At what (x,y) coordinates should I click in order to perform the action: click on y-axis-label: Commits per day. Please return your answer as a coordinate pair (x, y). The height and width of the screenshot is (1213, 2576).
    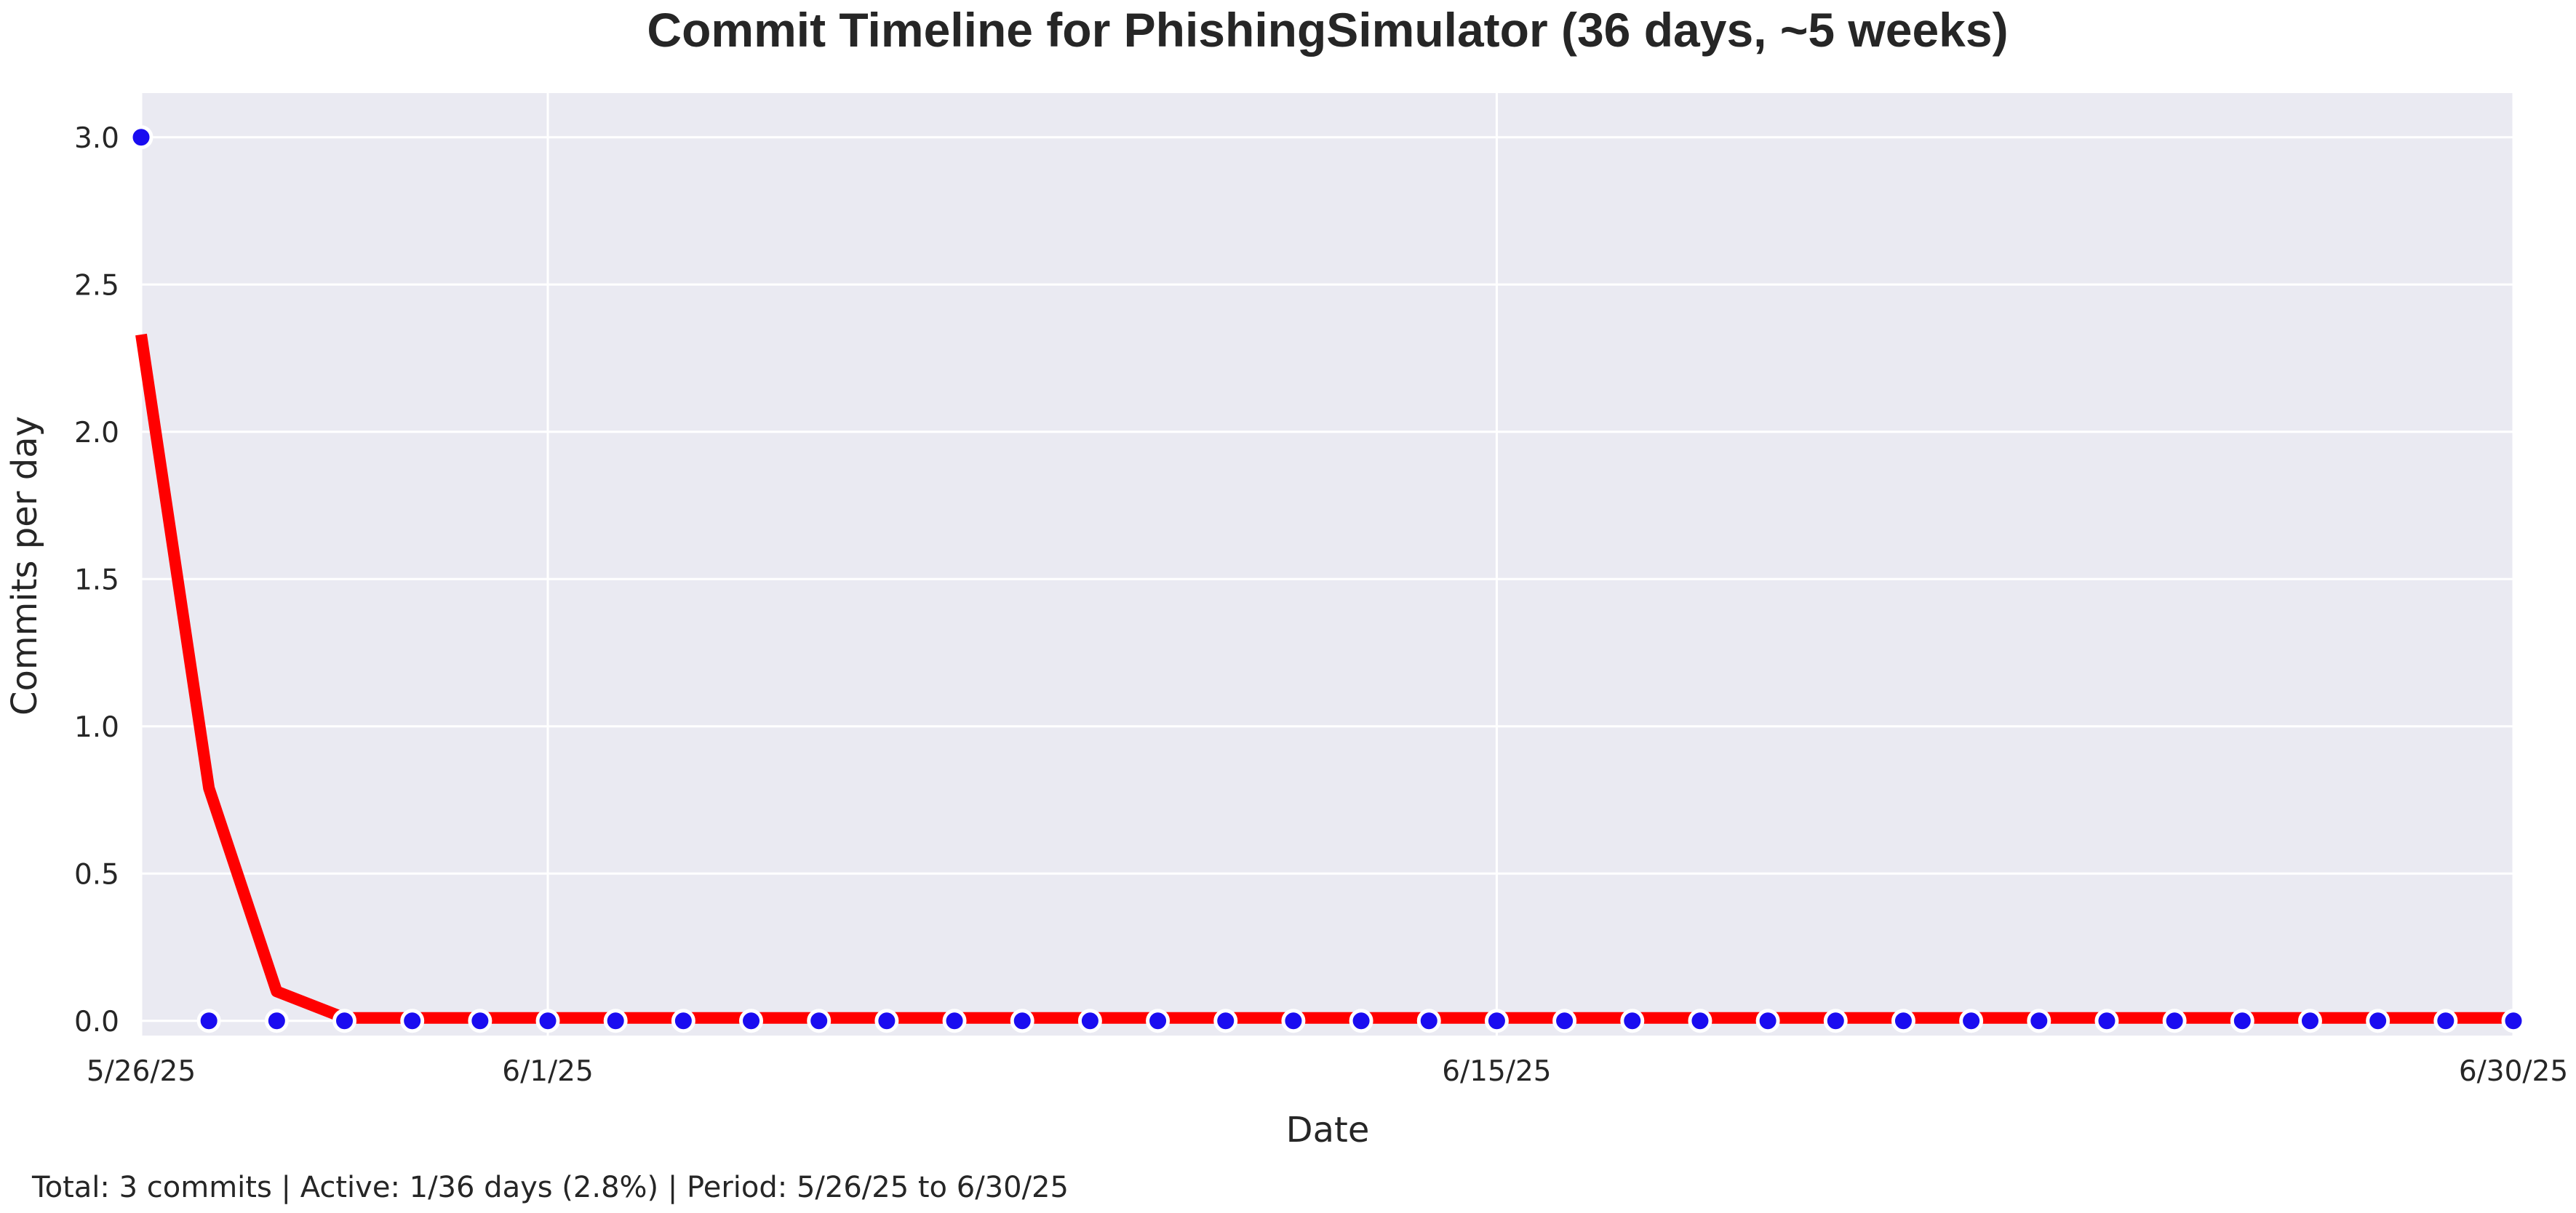
    Looking at the image, I should click on (24, 566).